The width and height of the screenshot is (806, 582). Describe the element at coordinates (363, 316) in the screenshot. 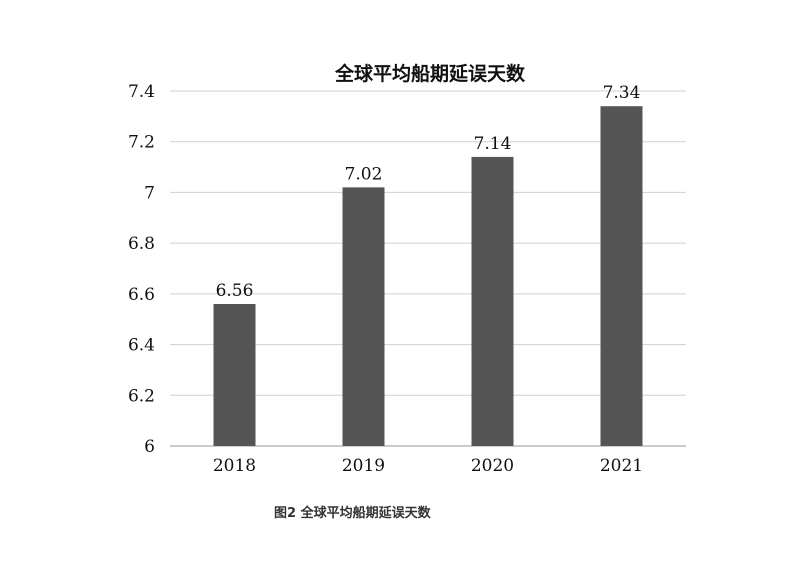

I see `bar-2019` at that location.